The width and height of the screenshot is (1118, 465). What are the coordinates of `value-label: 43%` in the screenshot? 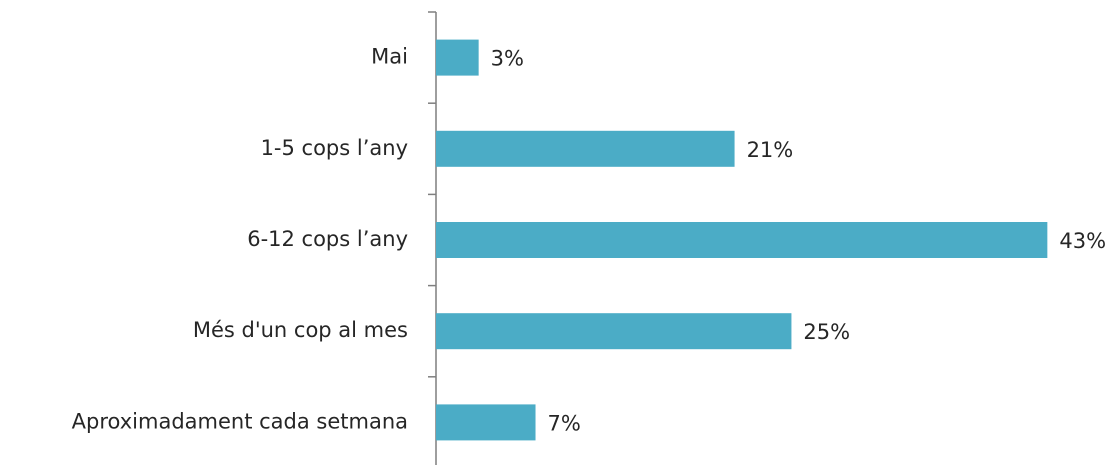 It's located at (1082, 241).